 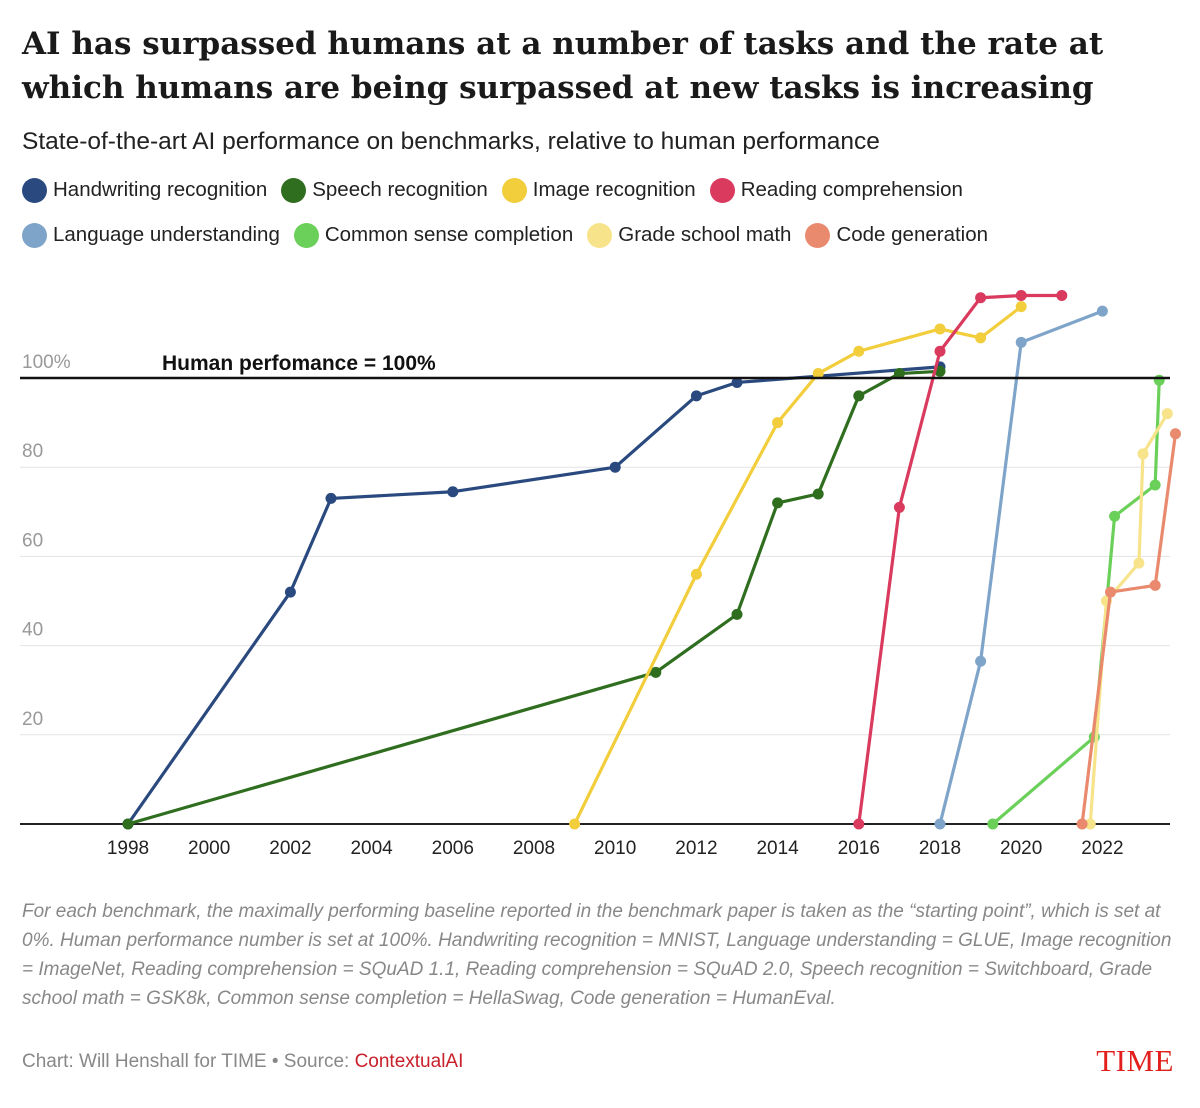 What do you see at coordinates (940, 848) in the screenshot?
I see `x-tick-label: 2018` at bounding box center [940, 848].